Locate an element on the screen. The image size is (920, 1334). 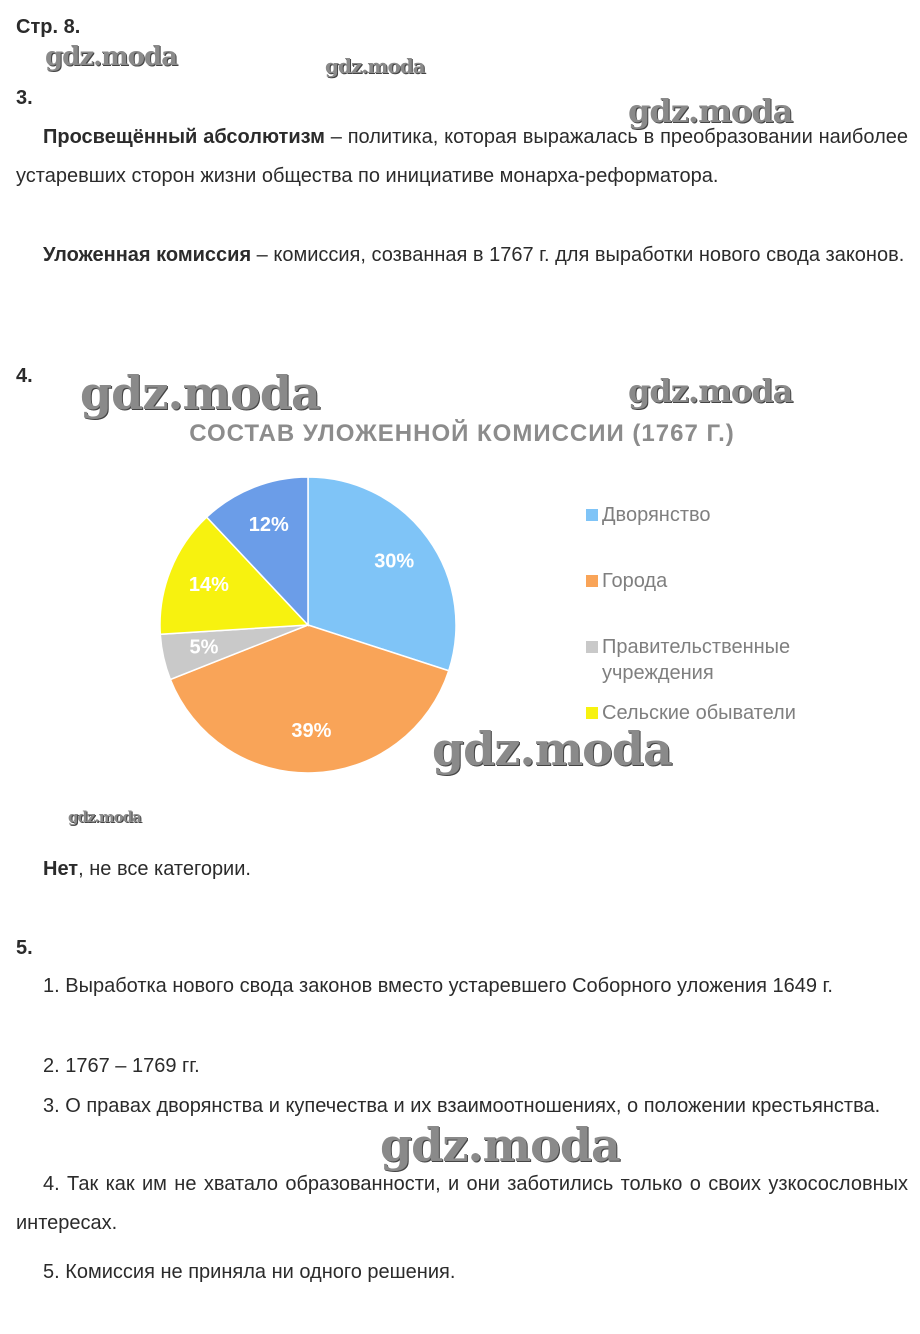
chart-title: СОСТАВ УЛОЖЕННОЙ КОМИССИИ (1767 Г.) is located at coordinates (462, 433).